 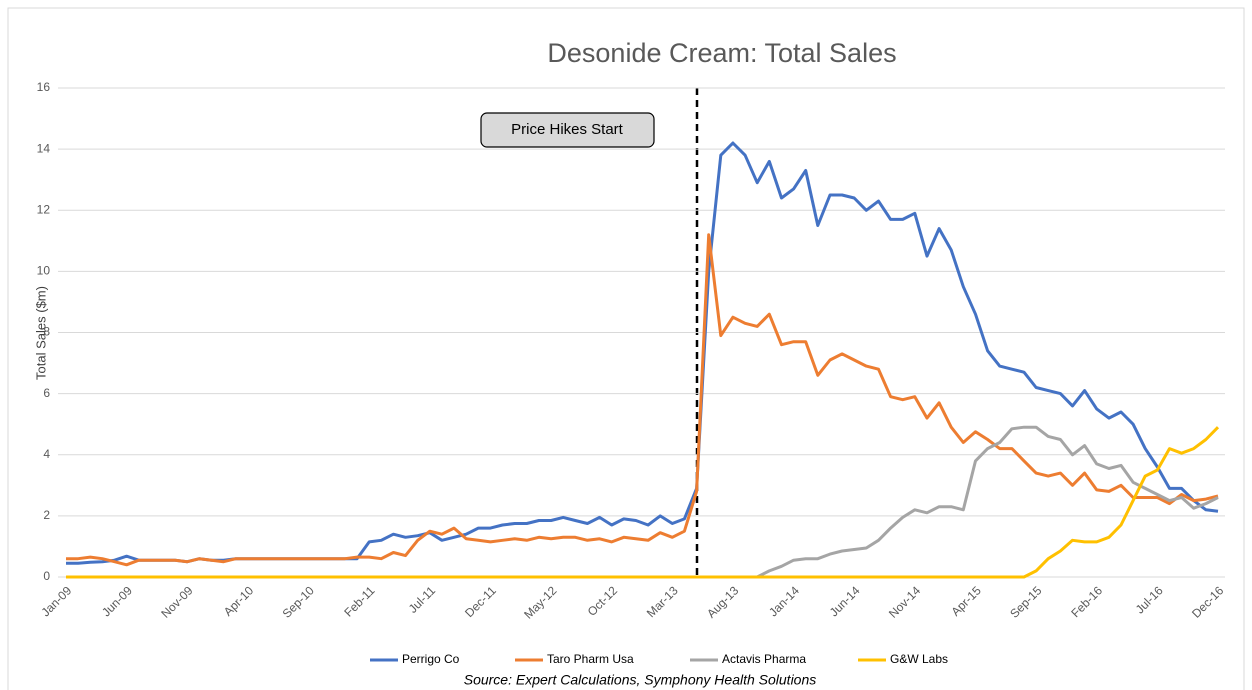 I want to click on annotation: Price Hikes Start, so click(x=567, y=129).